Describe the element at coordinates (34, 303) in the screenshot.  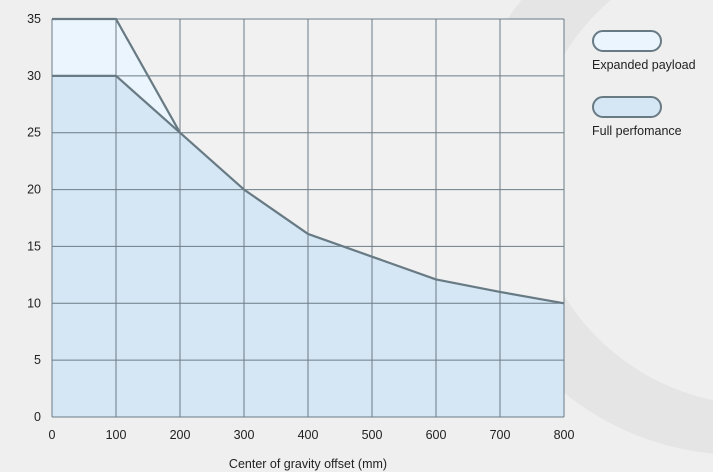
I see `y-tick-label-10: 10` at that location.